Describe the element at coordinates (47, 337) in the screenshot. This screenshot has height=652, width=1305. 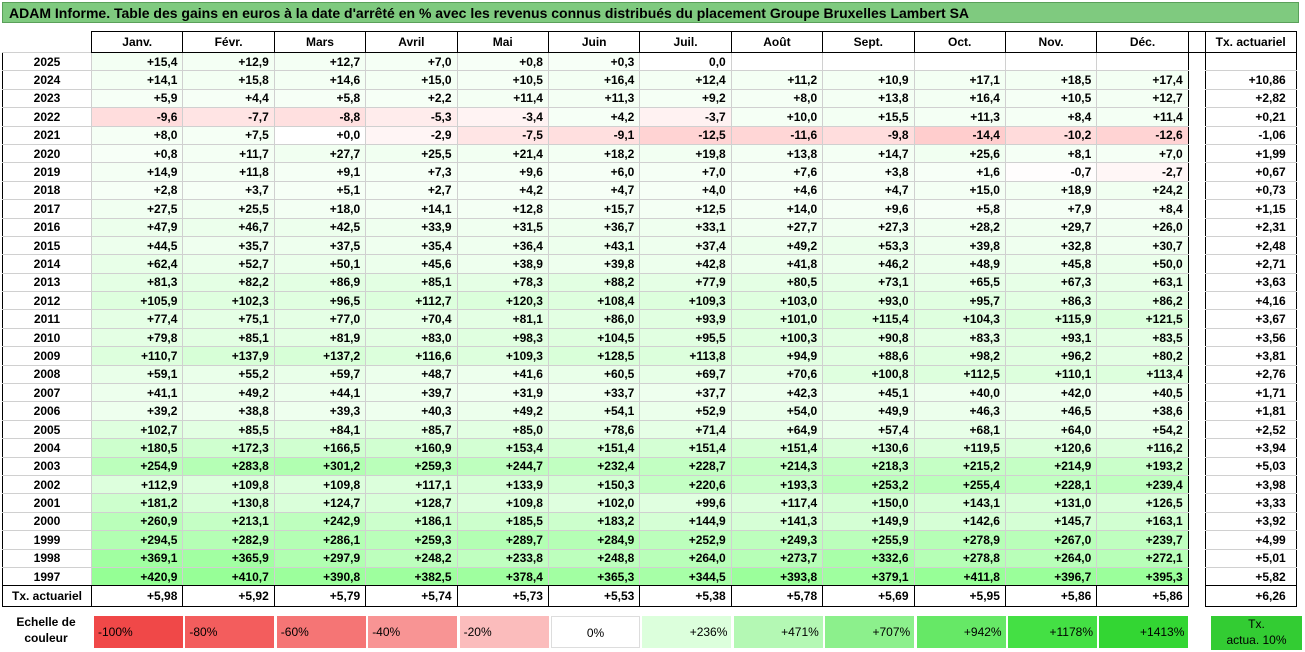
I see `year-cell: 2010` at that location.